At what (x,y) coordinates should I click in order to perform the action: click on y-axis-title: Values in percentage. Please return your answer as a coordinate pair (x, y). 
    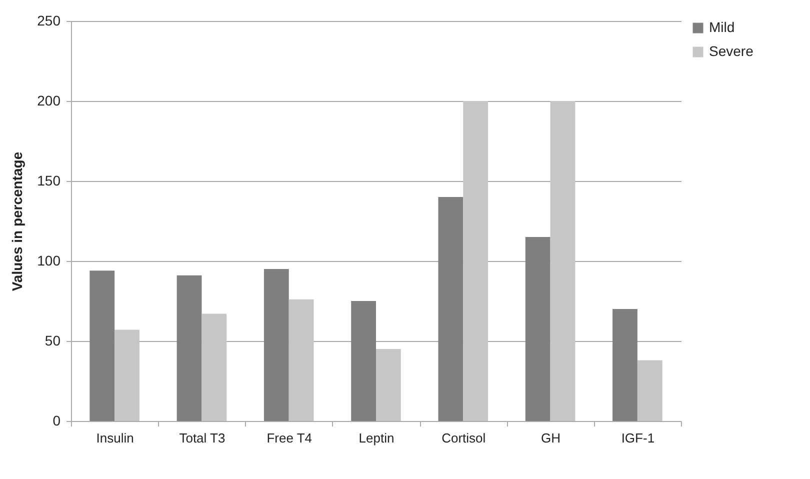
    Looking at the image, I should click on (17, 222).